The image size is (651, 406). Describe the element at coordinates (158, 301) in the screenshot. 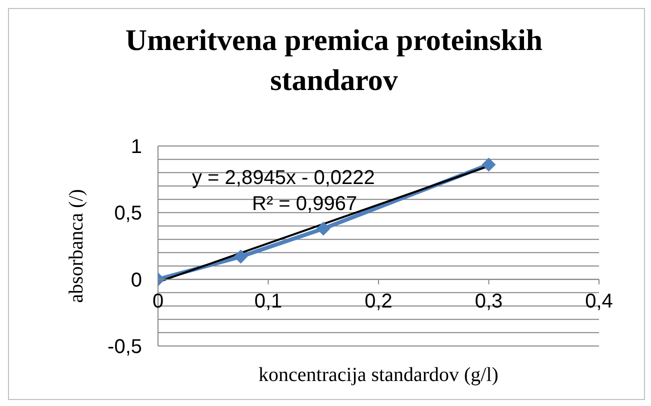

I see `x-tick-label: 0` at that location.